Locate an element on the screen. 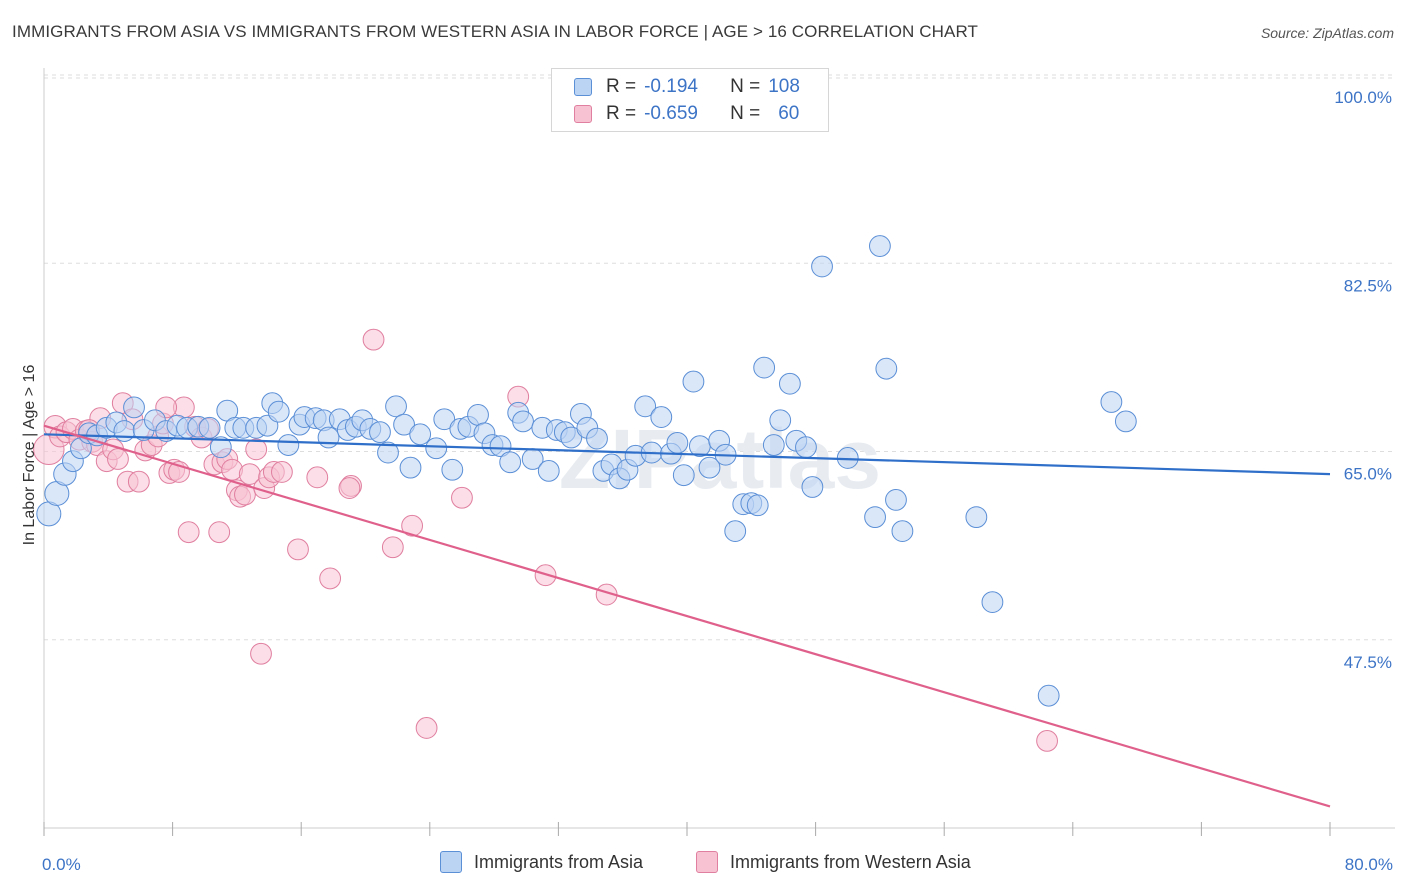 Image resolution: width=1406 pixels, height=892 pixels. r-value-asia: -0.194 is located at coordinates (671, 86).